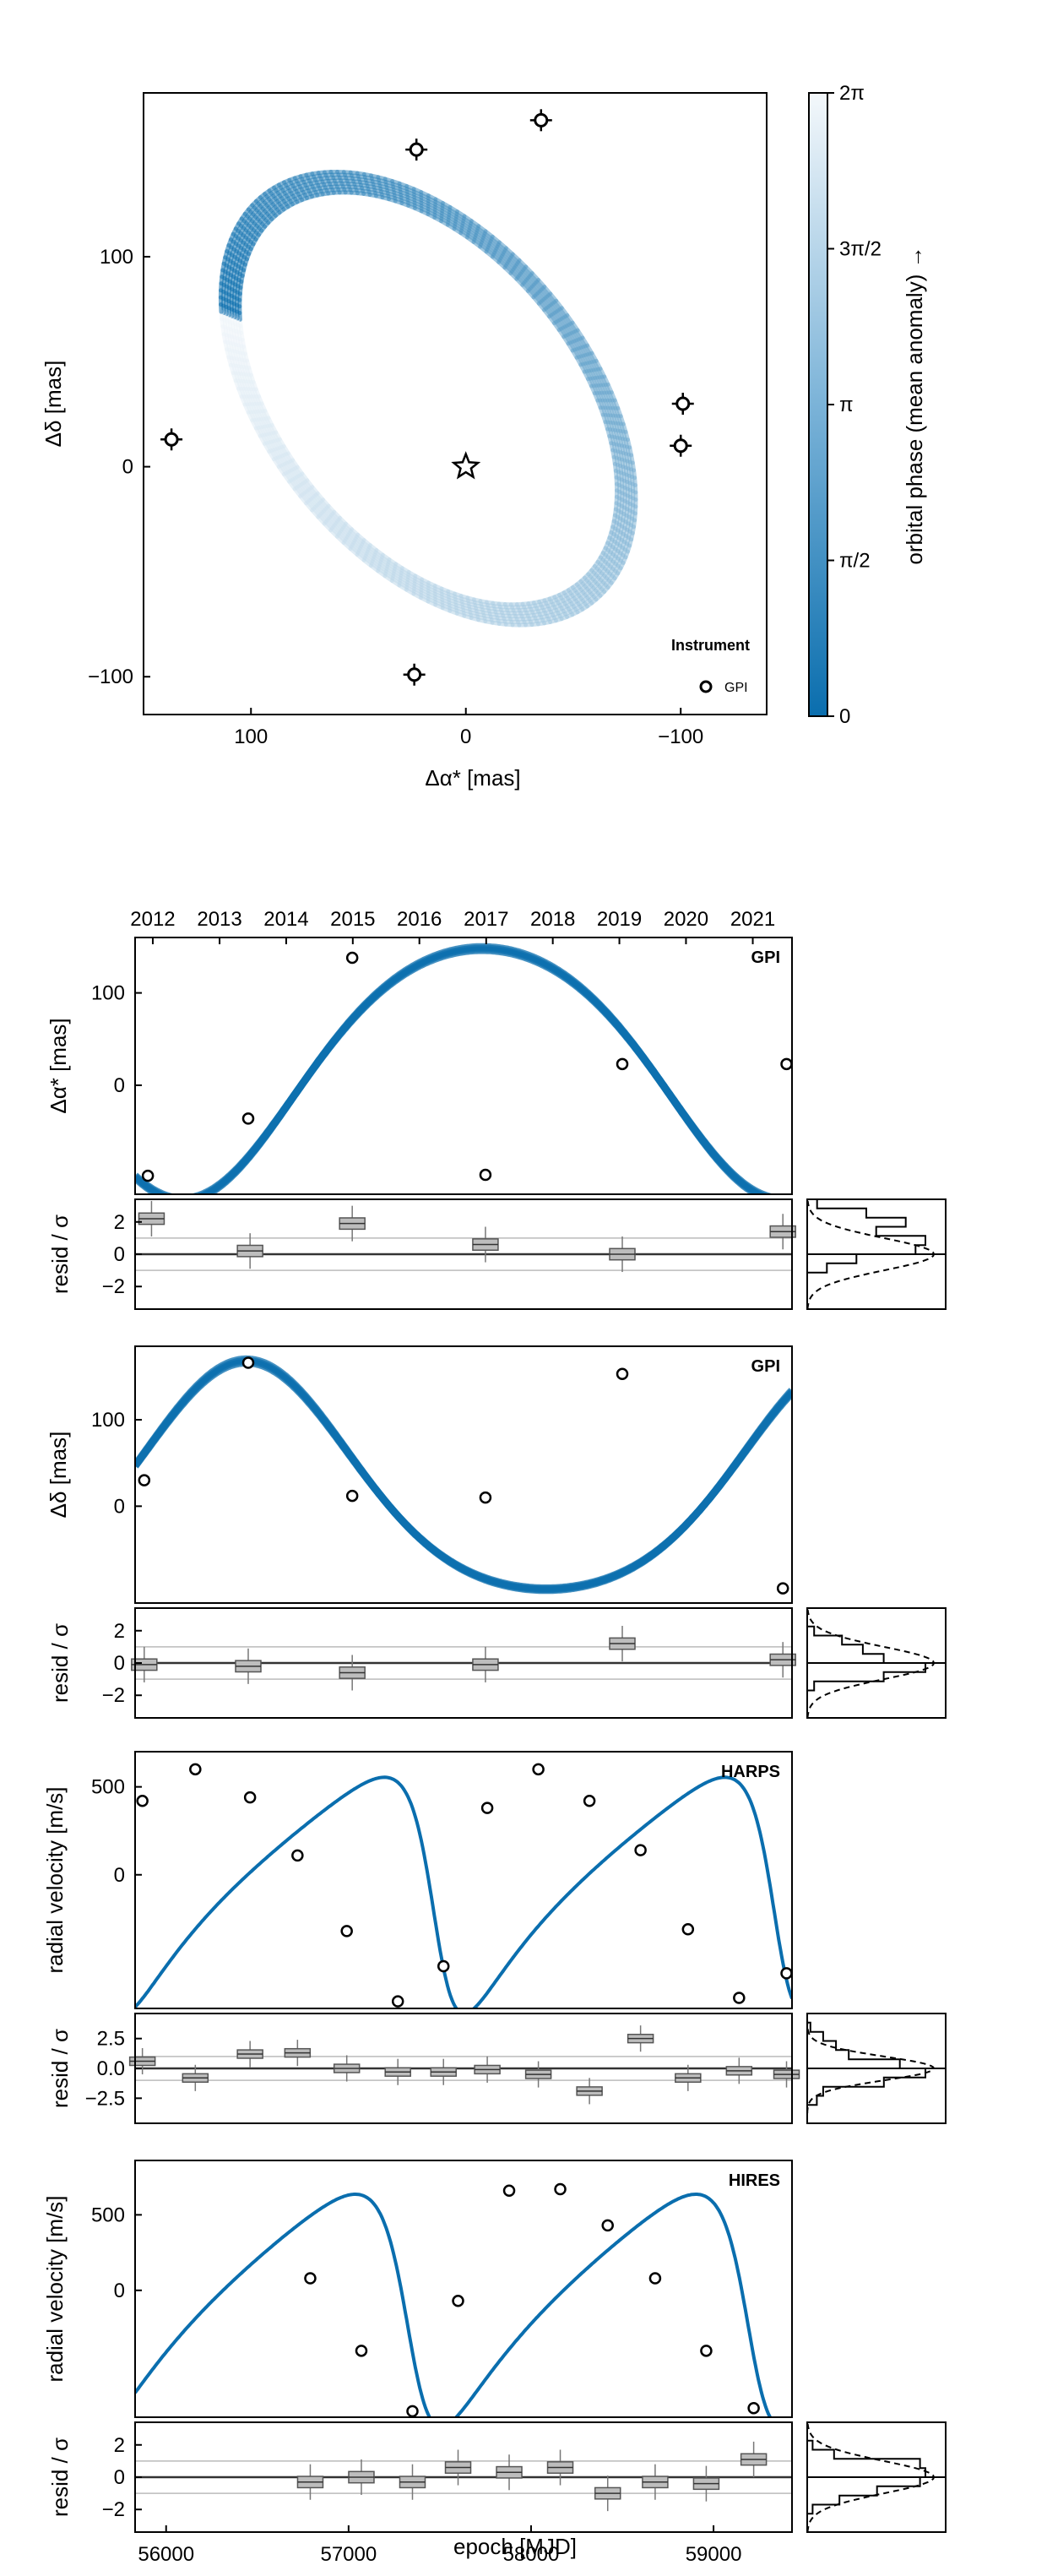  I want to click on year-tick-label: 2015, so click(352, 919).